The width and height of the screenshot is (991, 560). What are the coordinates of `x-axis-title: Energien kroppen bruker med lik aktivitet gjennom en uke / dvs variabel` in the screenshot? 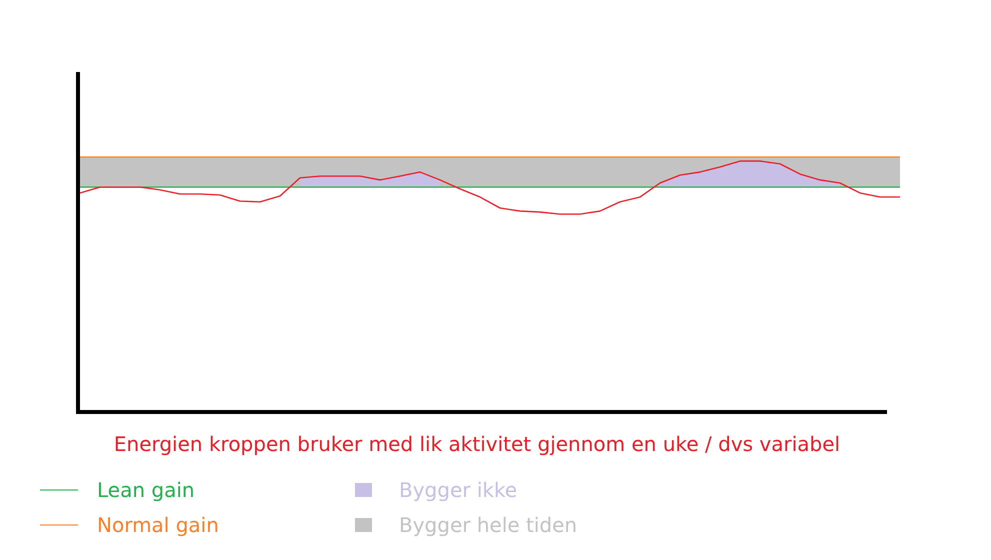 It's located at (477, 444).